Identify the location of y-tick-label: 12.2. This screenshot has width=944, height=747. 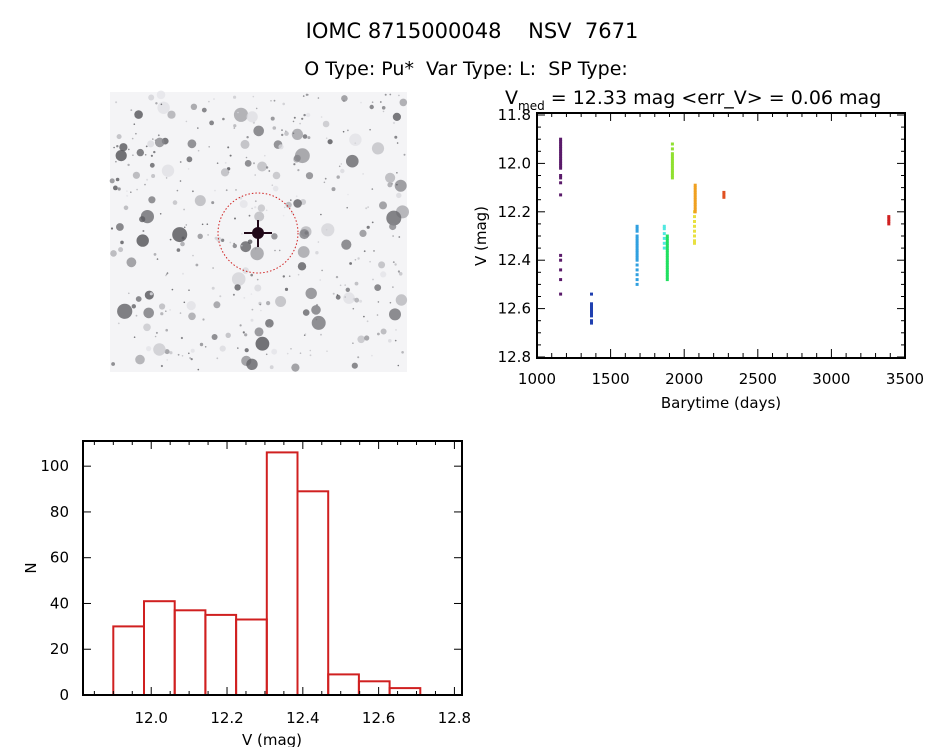
(514, 212).